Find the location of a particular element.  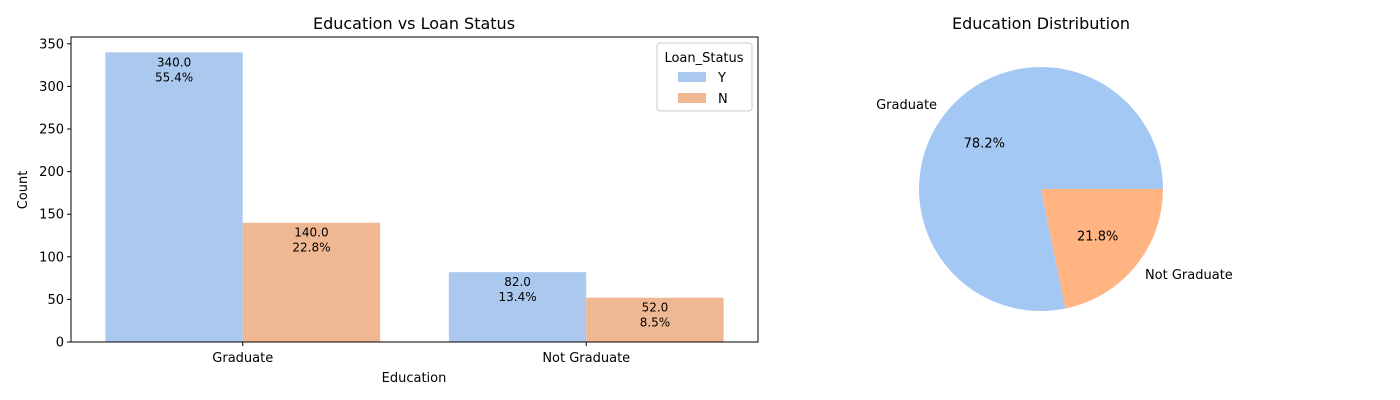

y-tick-label: 150 is located at coordinates (51, 215).